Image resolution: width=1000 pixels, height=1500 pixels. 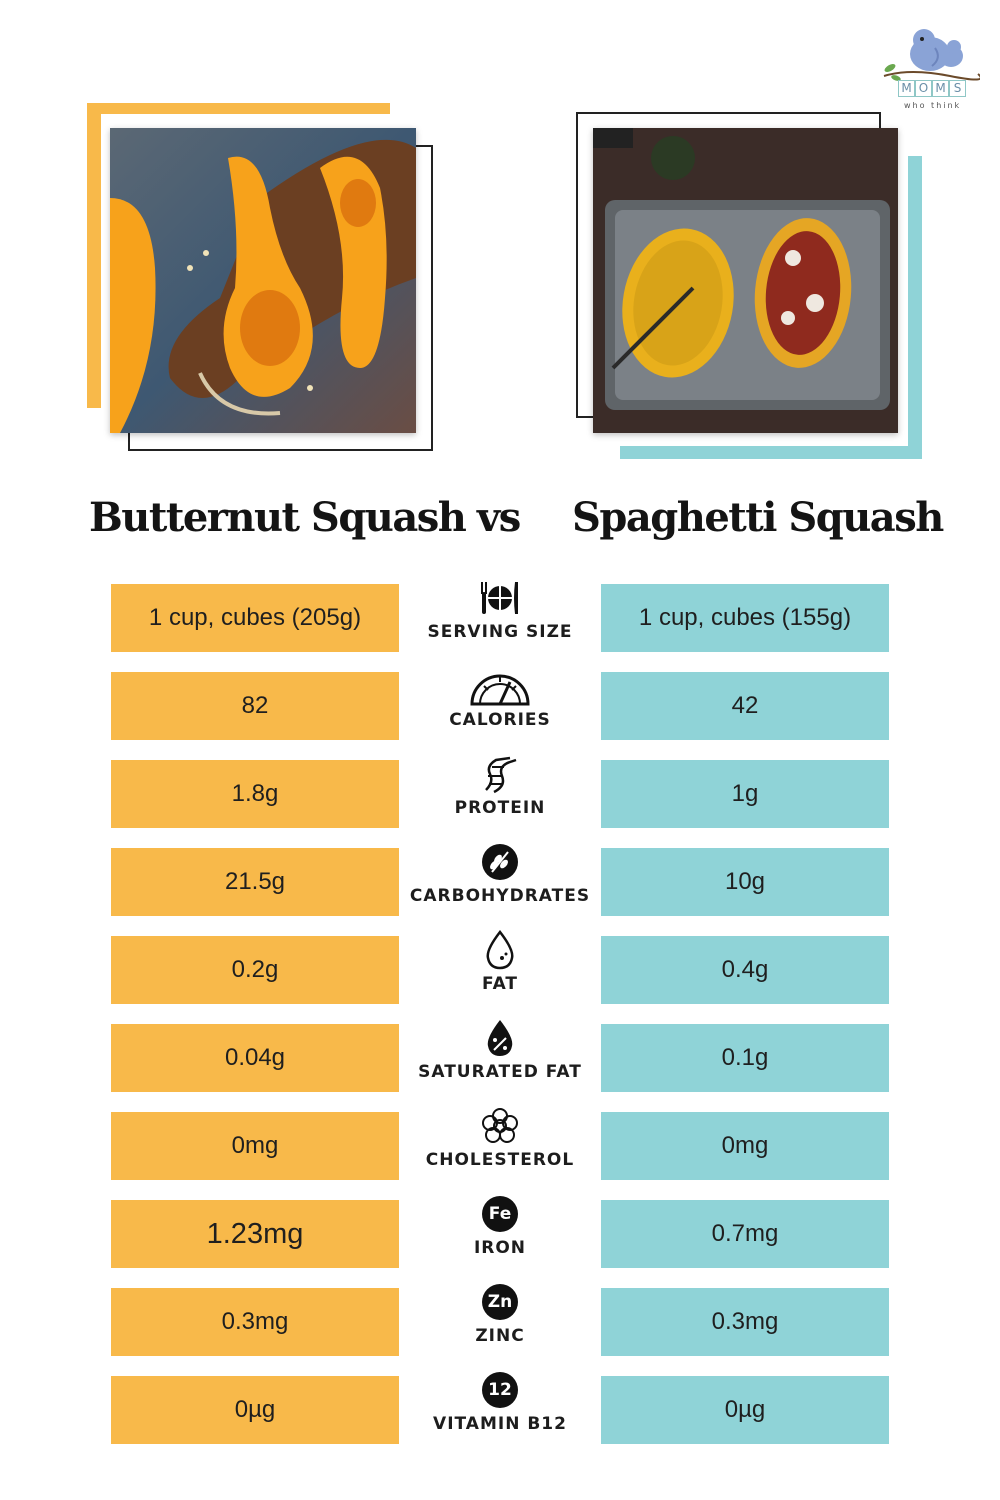 What do you see at coordinates (500, 774) in the screenshot?
I see `dna-icon` at bounding box center [500, 774].